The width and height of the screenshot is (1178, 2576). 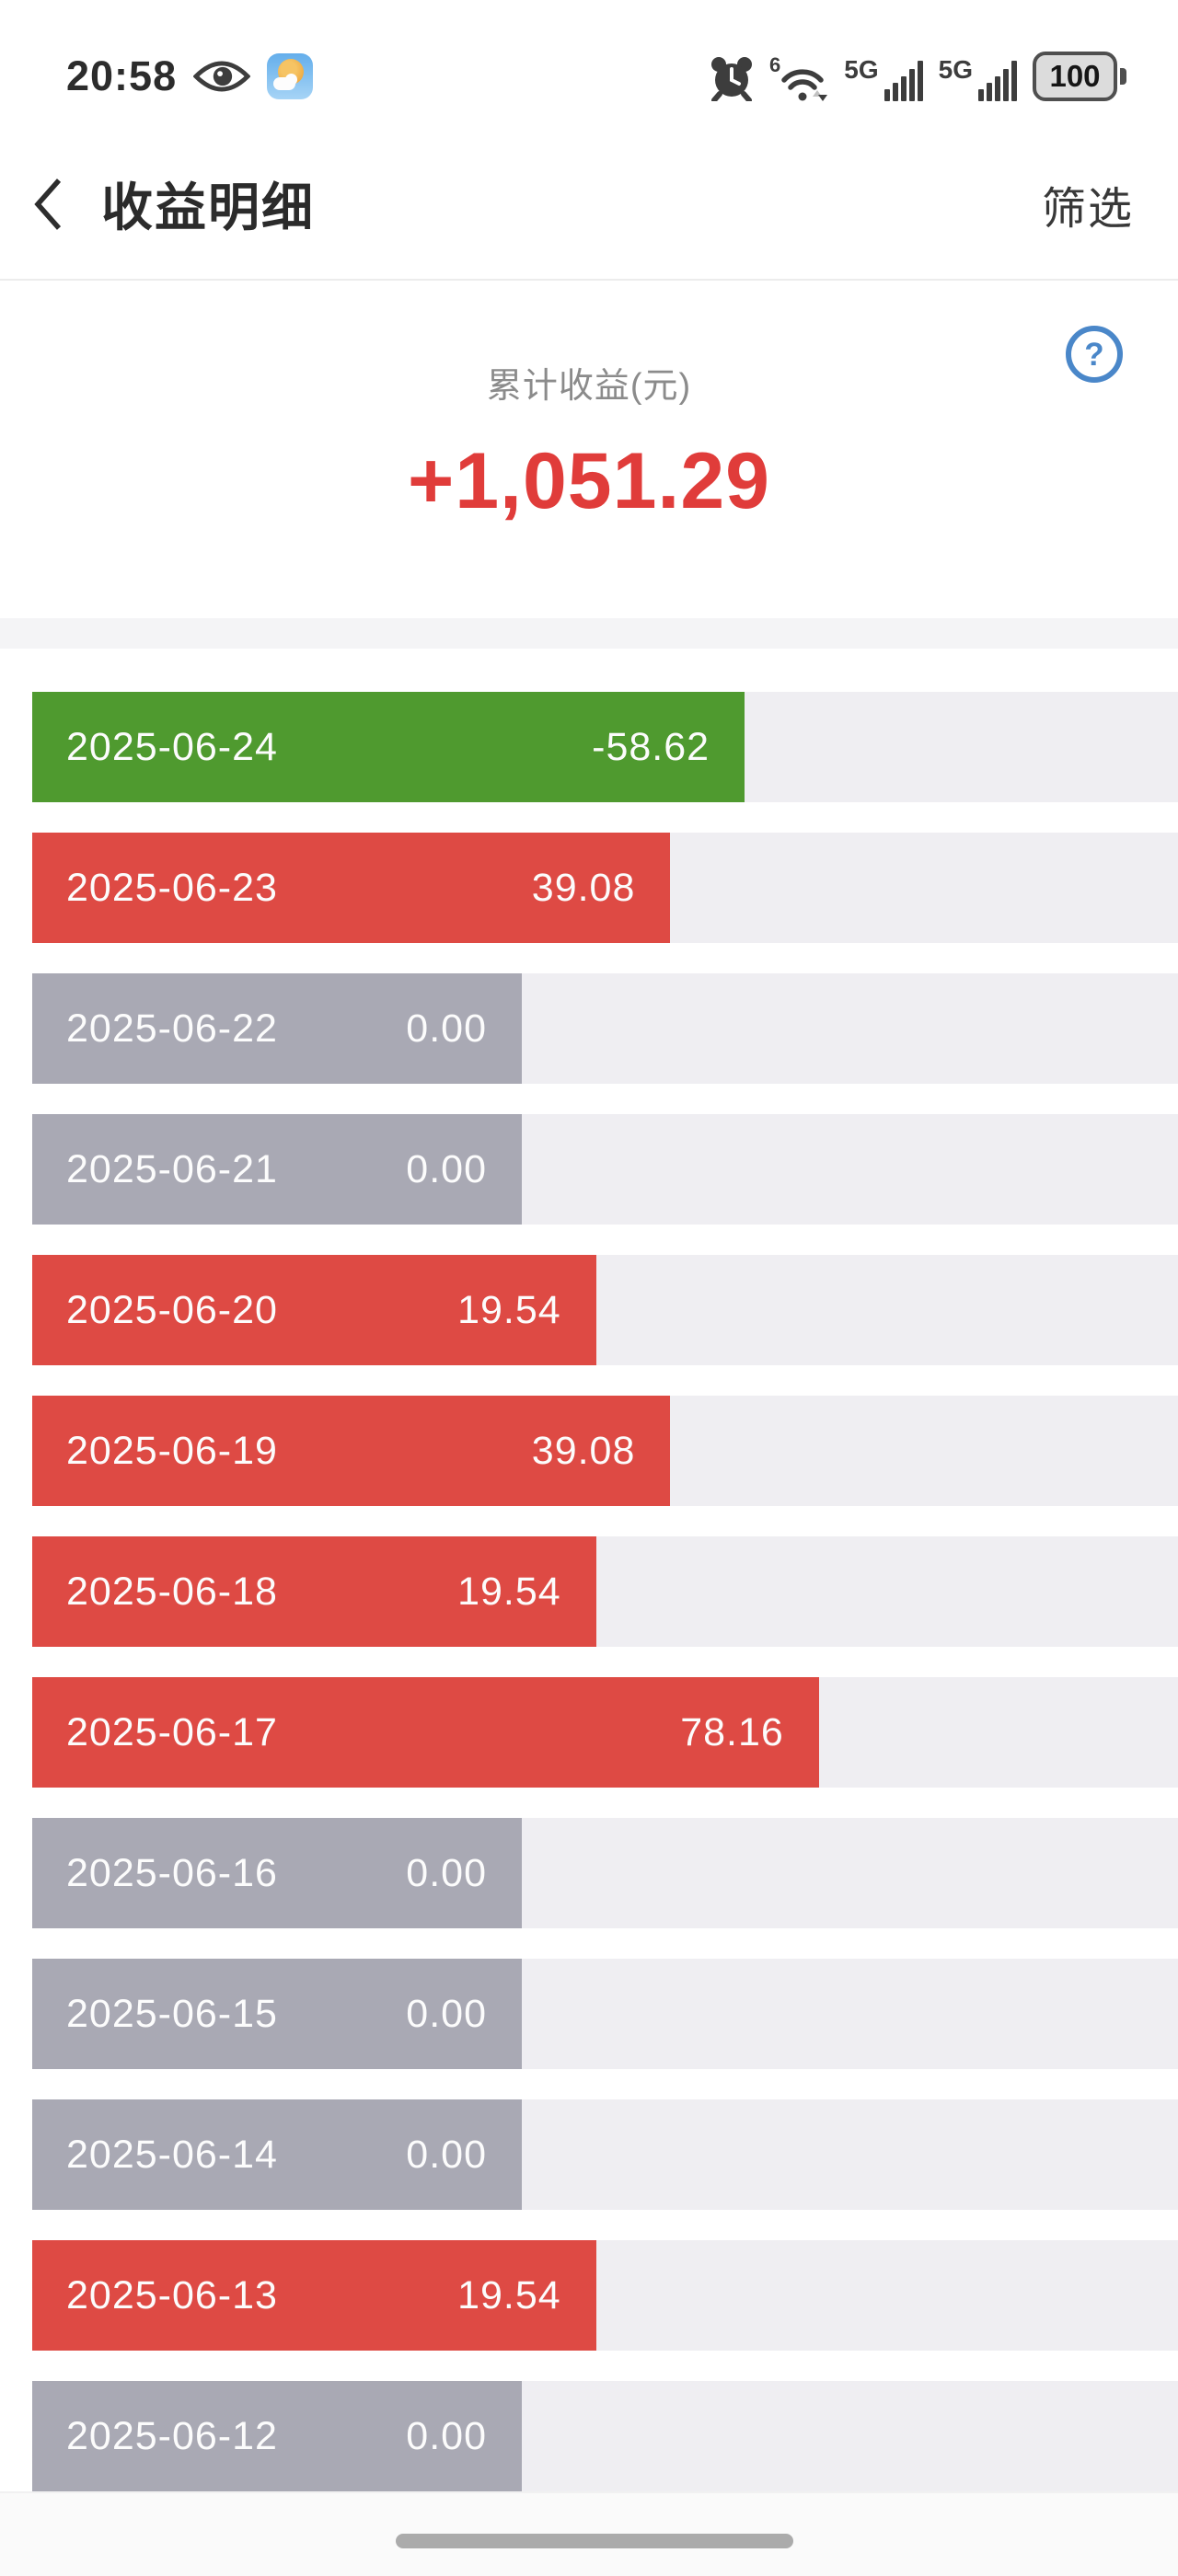 I want to click on chart-row: 2025-06-23 39.08, so click(x=605, y=888).